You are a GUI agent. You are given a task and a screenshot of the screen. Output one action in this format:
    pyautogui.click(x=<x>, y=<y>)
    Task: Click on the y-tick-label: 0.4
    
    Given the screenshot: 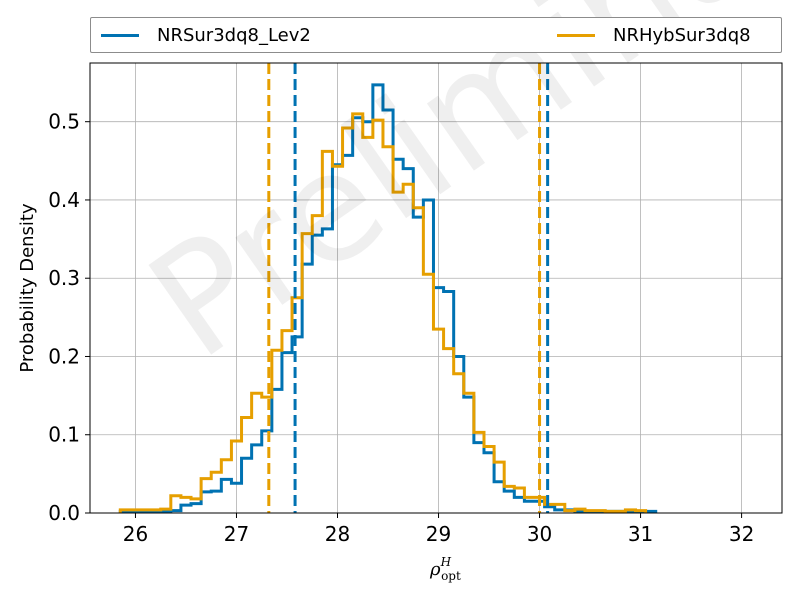 What is the action you would take?
    pyautogui.click(x=64, y=200)
    